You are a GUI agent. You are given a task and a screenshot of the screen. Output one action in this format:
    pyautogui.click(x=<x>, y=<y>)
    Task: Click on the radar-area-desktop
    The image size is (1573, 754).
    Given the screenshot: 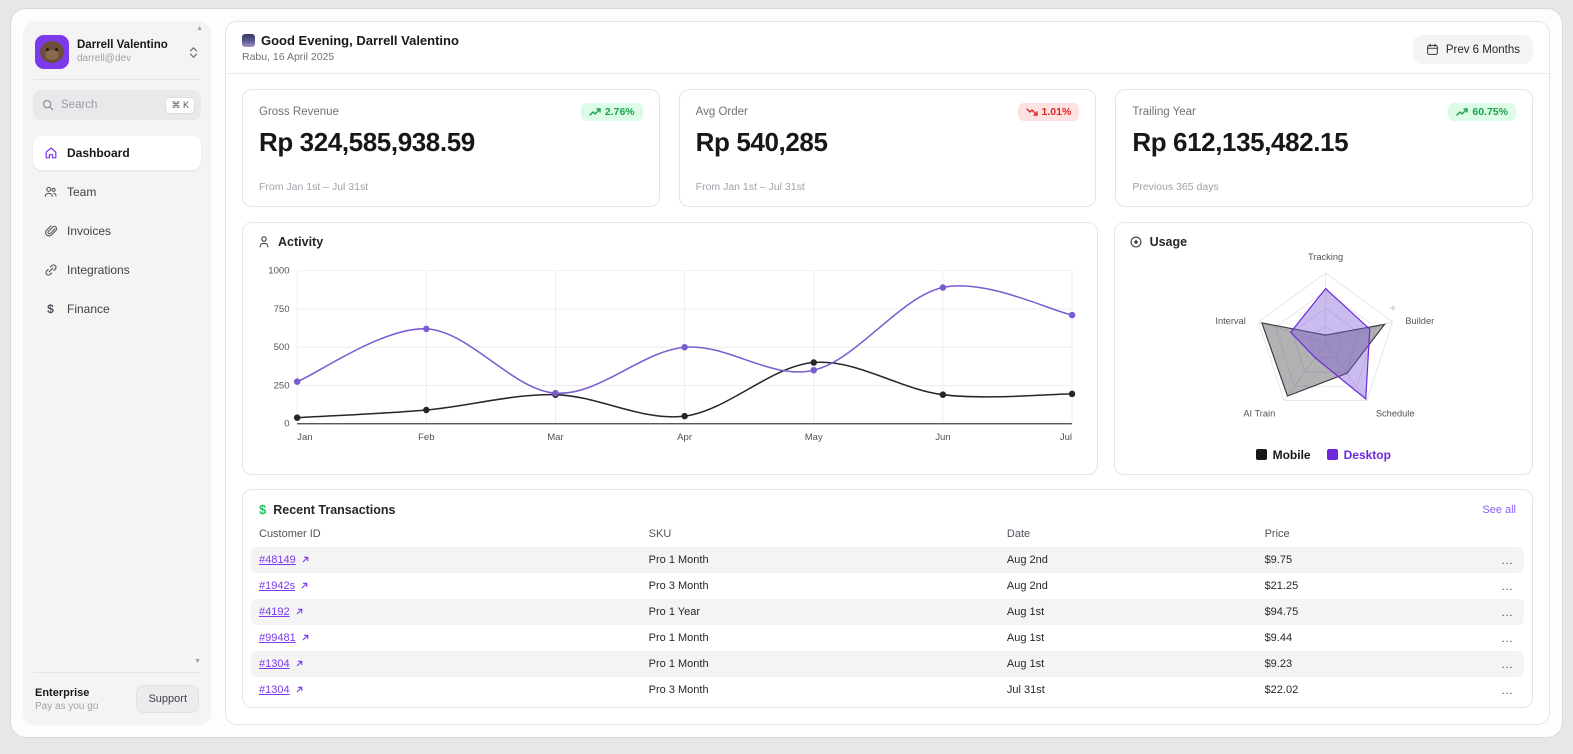 What is the action you would take?
    pyautogui.click(x=1329, y=344)
    